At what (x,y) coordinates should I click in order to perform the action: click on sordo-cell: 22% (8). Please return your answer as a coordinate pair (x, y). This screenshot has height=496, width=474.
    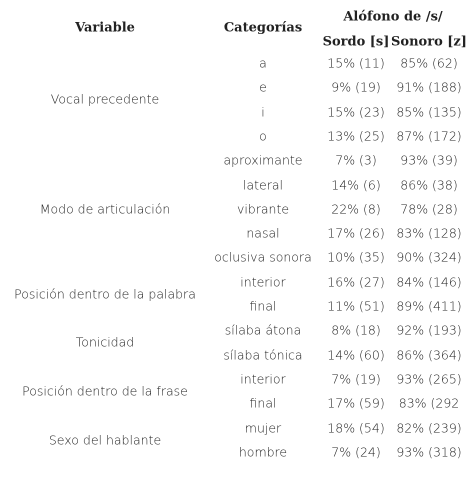
    Looking at the image, I should click on (356, 209).